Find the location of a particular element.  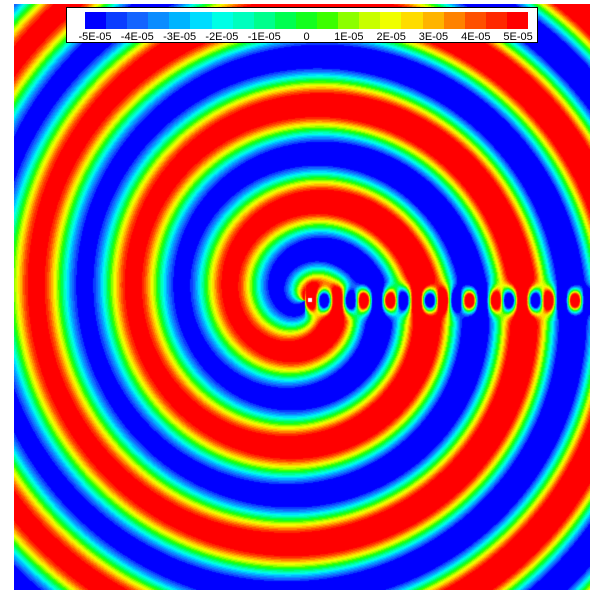

colorbar-label: 5E-05 is located at coordinates (518, 37).